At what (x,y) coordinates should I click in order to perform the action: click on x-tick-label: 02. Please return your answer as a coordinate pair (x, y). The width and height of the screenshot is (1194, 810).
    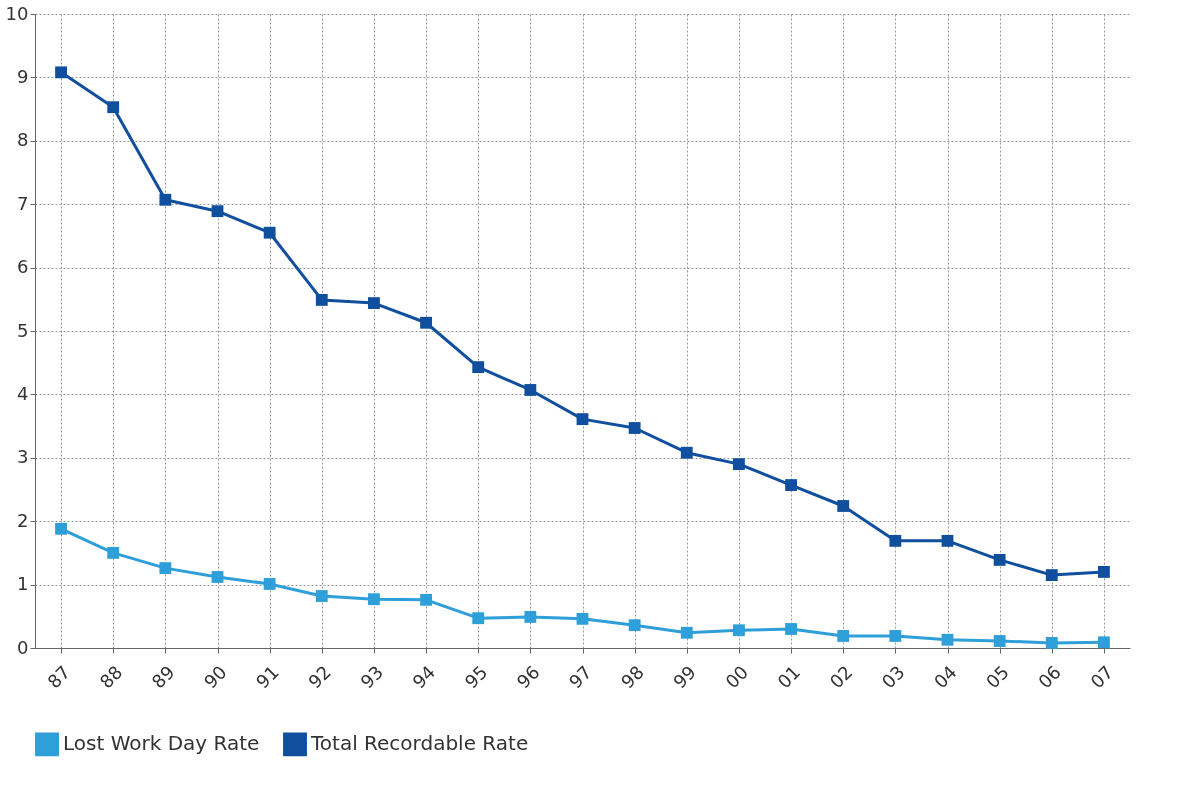
    Looking at the image, I should click on (841, 677).